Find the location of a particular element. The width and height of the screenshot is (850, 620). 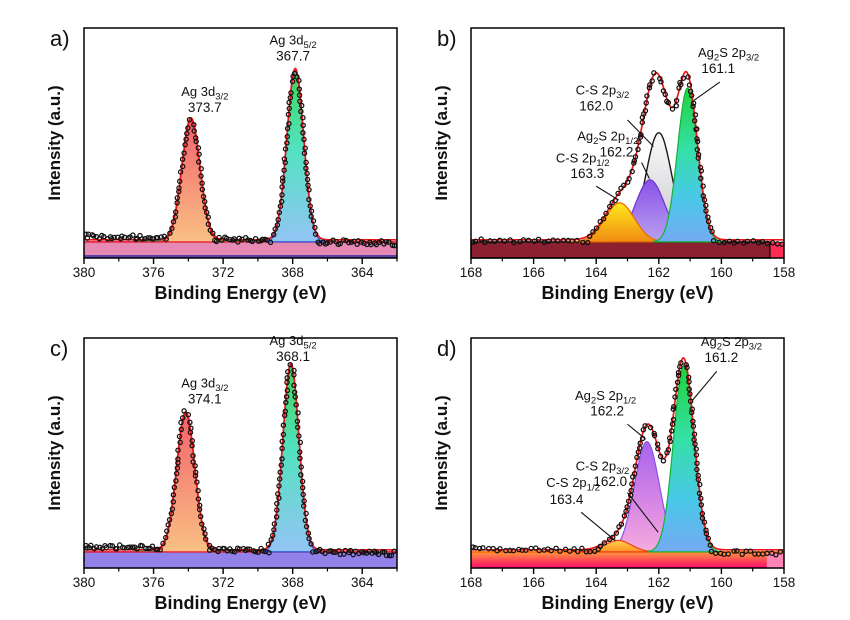

svg-text: d) is located at coordinates (447, 348).